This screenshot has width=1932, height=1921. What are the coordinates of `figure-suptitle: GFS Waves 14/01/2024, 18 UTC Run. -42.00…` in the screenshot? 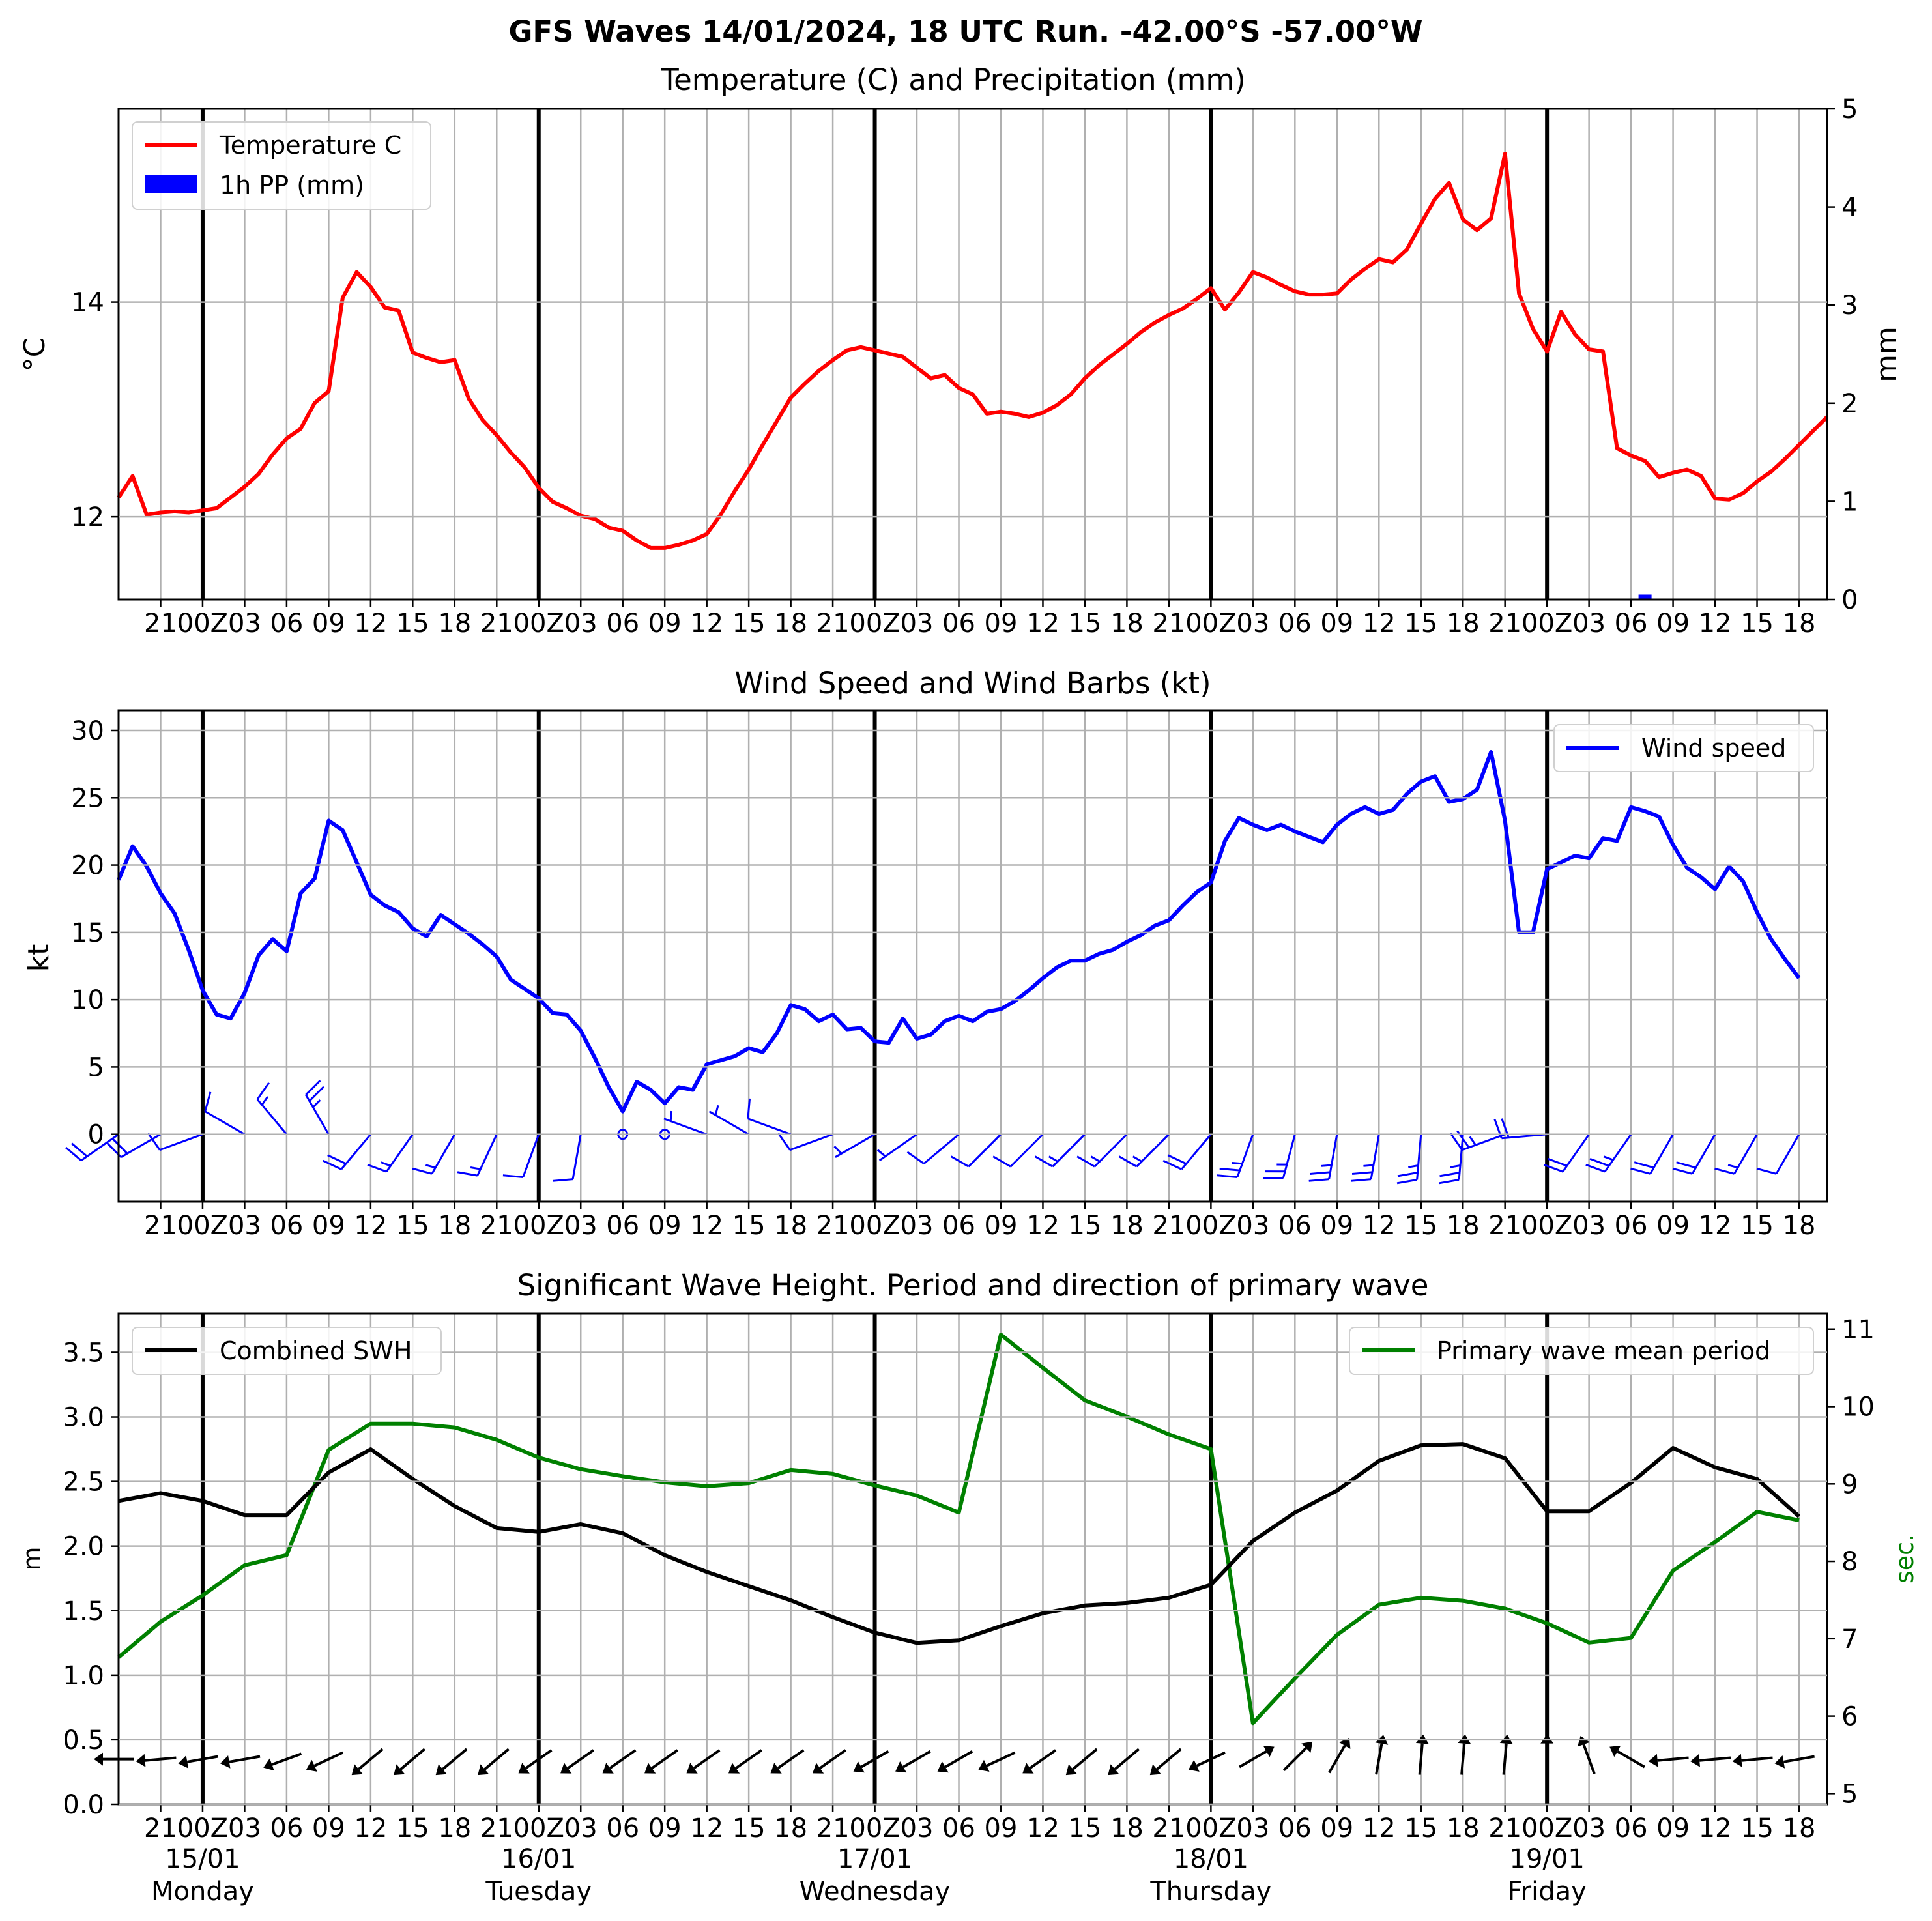 It's located at (965, 31).